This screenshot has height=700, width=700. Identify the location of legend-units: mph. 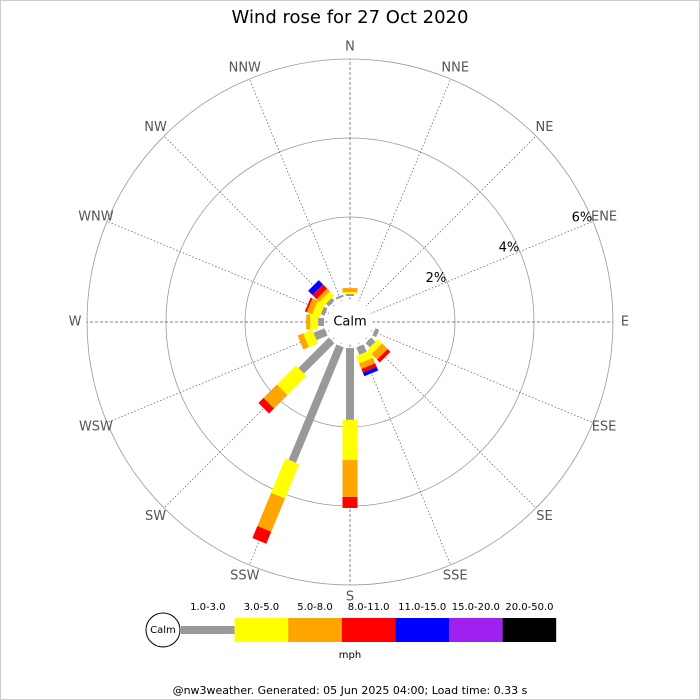
(350, 655).